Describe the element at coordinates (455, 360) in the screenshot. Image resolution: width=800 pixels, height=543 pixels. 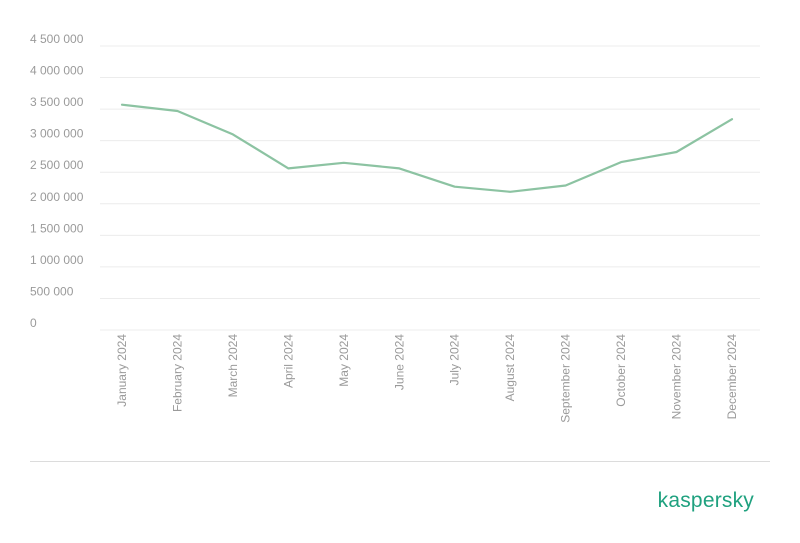
I see `x-tick-label: July 2024` at that location.